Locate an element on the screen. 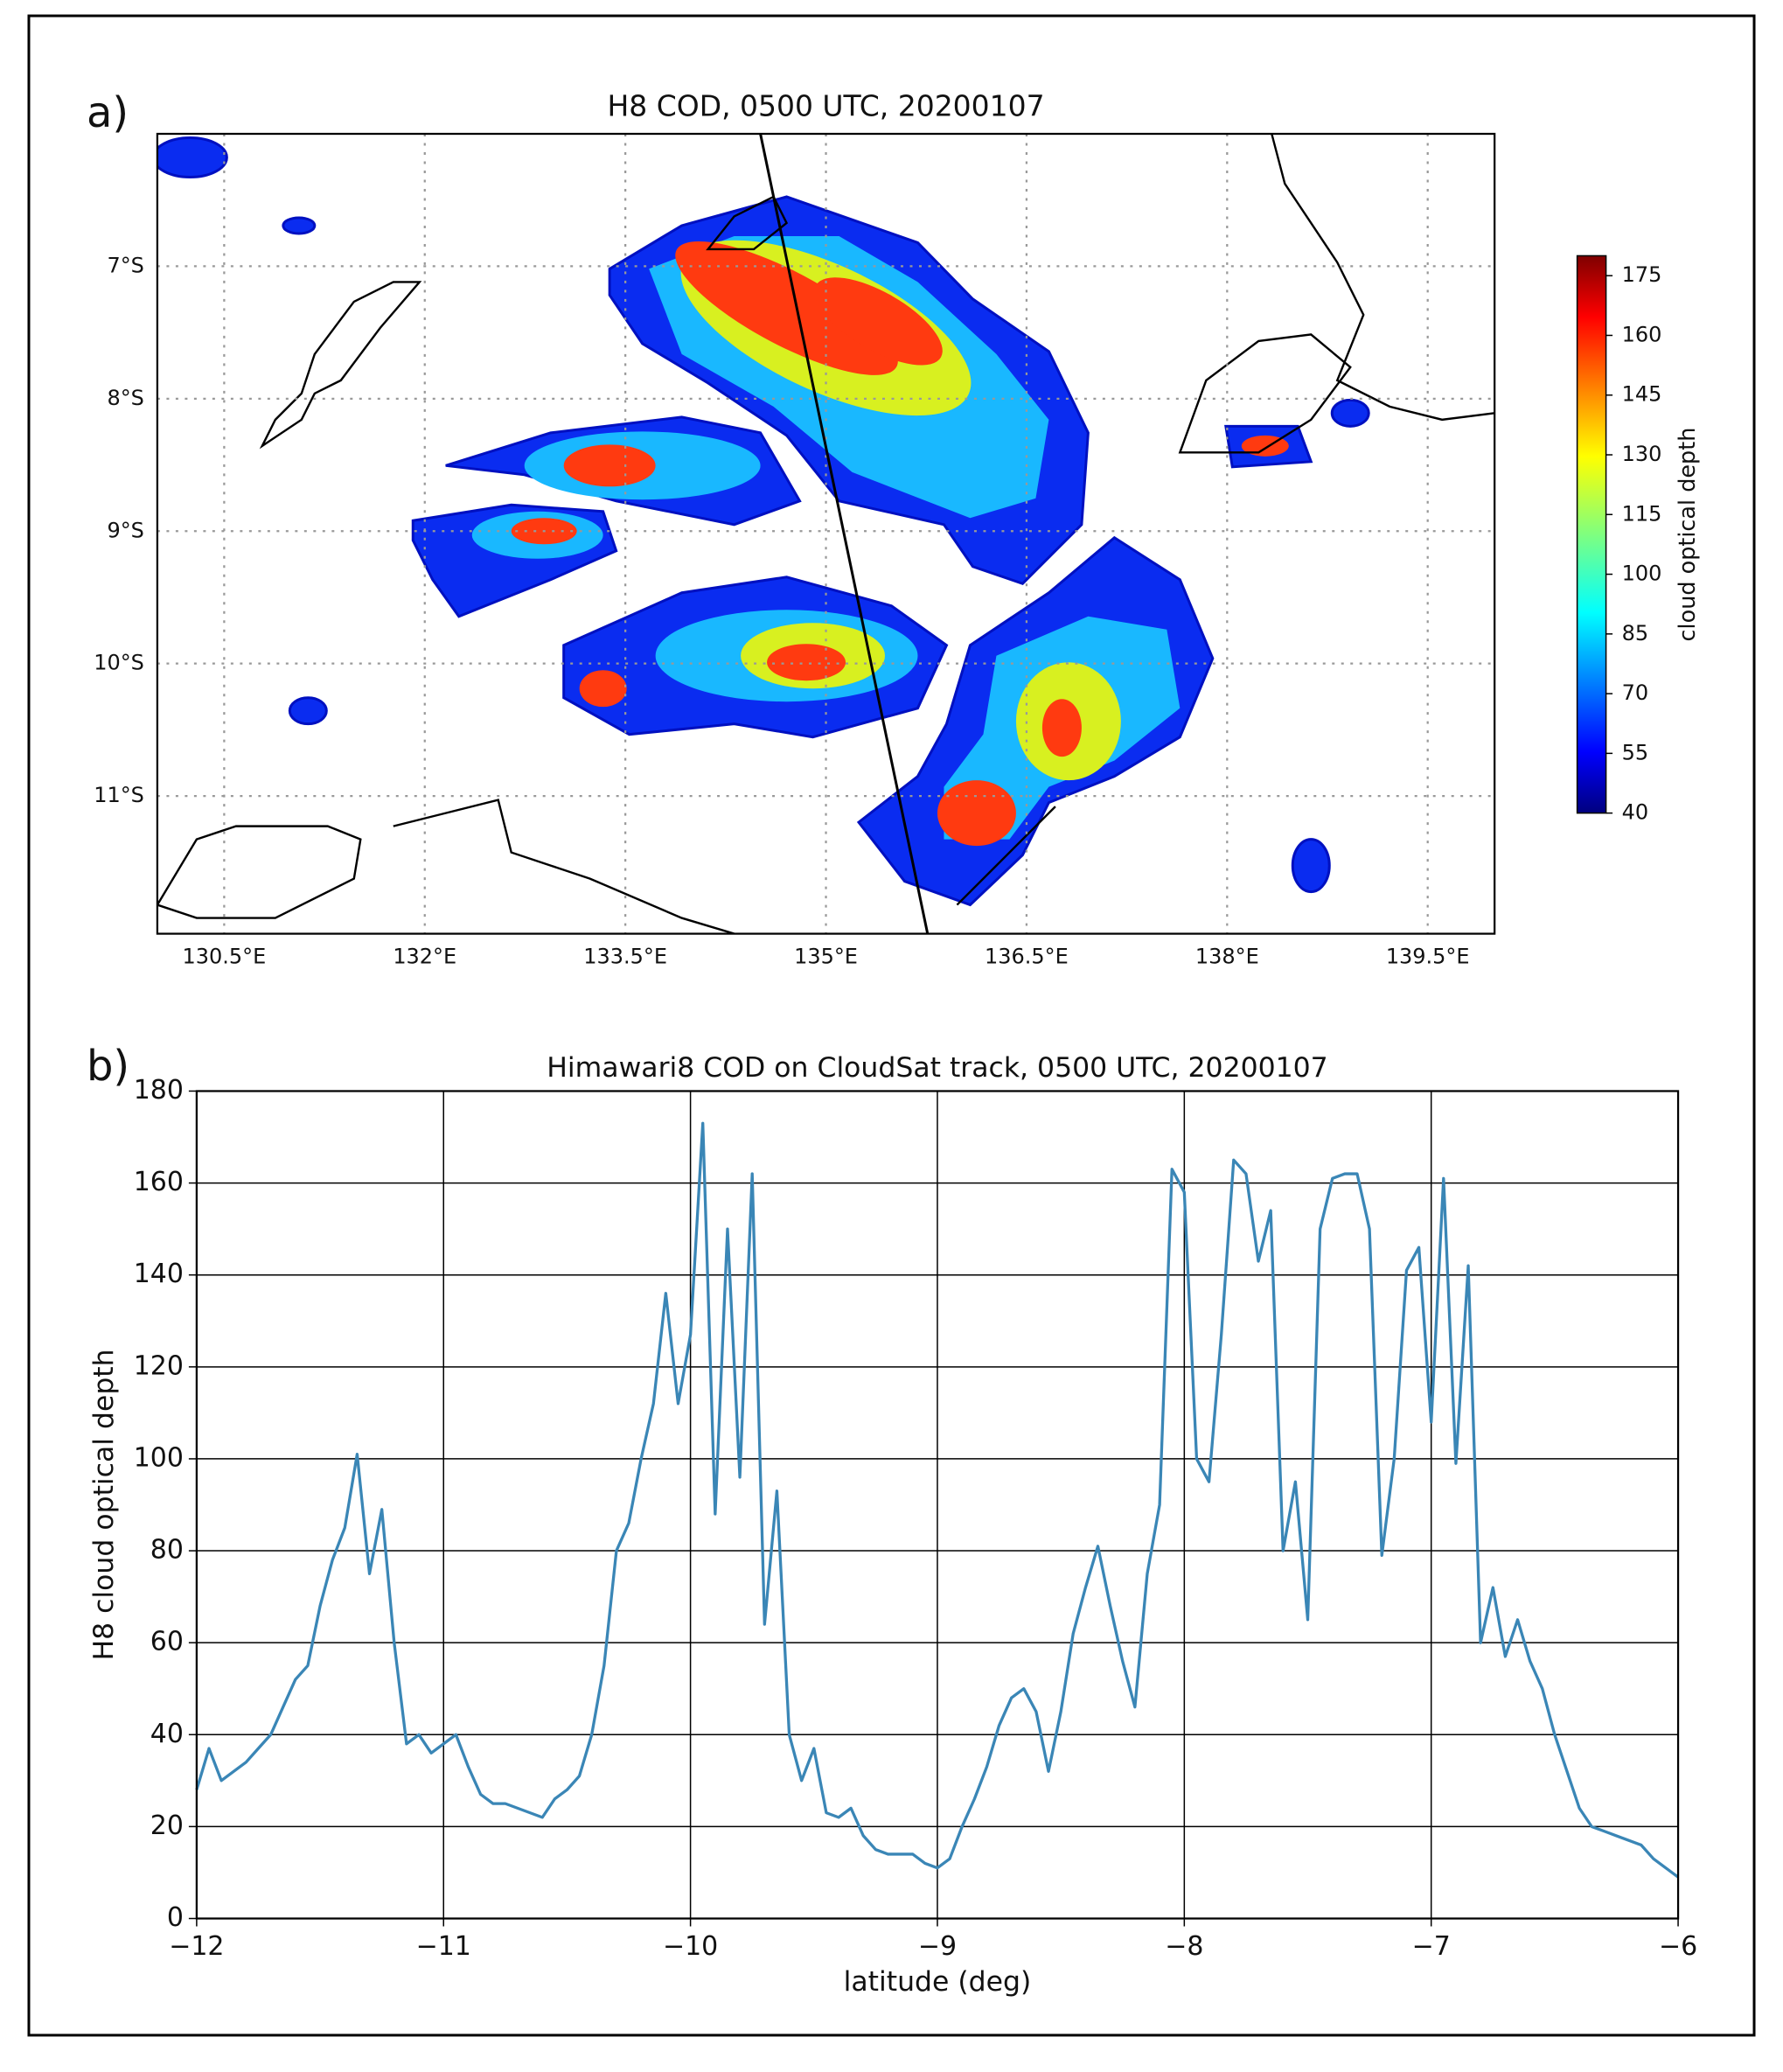 This screenshot has width=1783, height=2072. x-tick-label: 130.5°E is located at coordinates (224, 957).